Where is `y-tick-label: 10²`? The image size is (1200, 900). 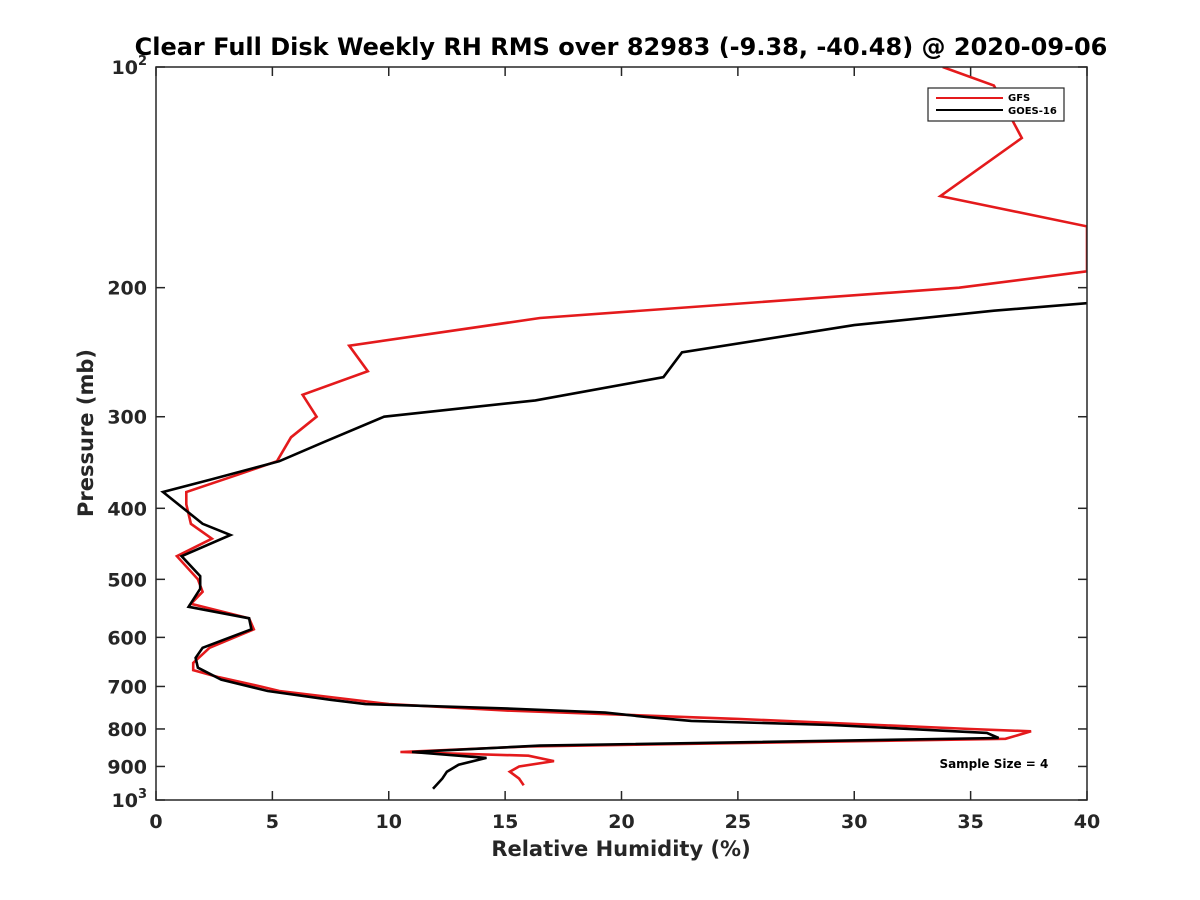 y-tick-label: 10² is located at coordinates (130, 66).